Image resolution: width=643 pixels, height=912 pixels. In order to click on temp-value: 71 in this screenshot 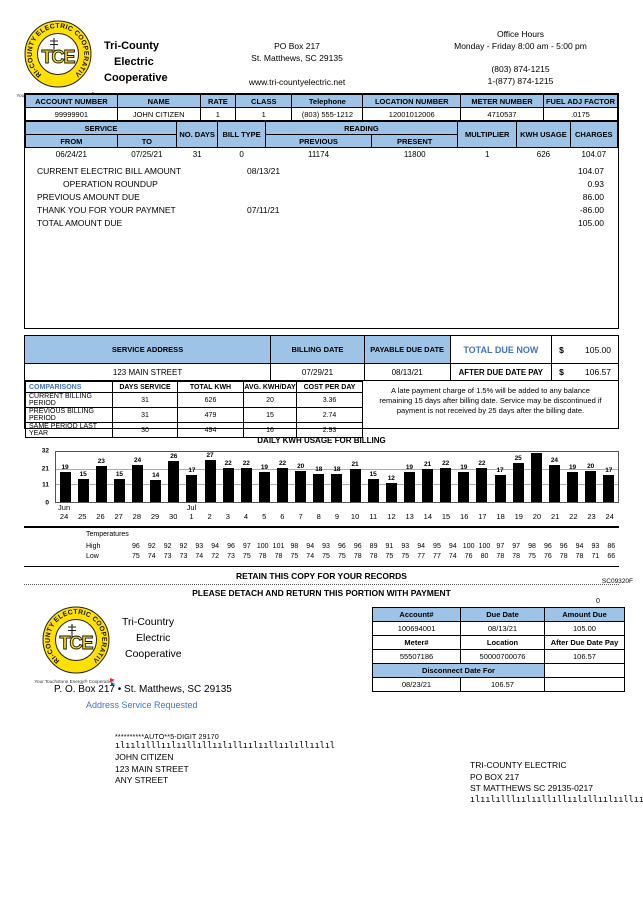, I will do `click(595, 556)`.